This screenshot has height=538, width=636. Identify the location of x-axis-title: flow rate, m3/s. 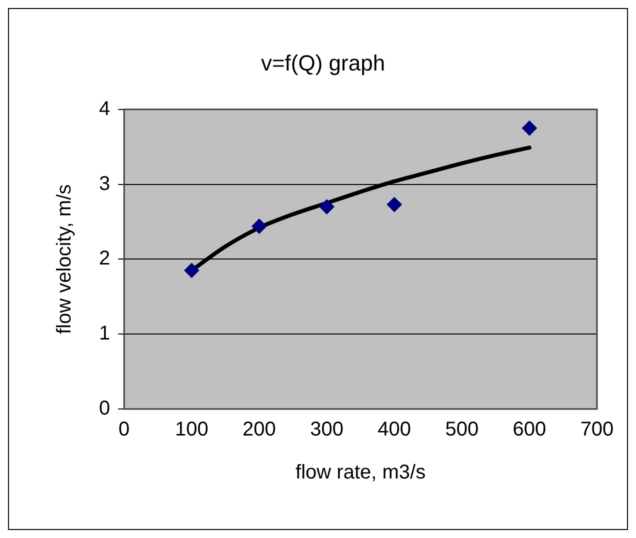
(361, 473).